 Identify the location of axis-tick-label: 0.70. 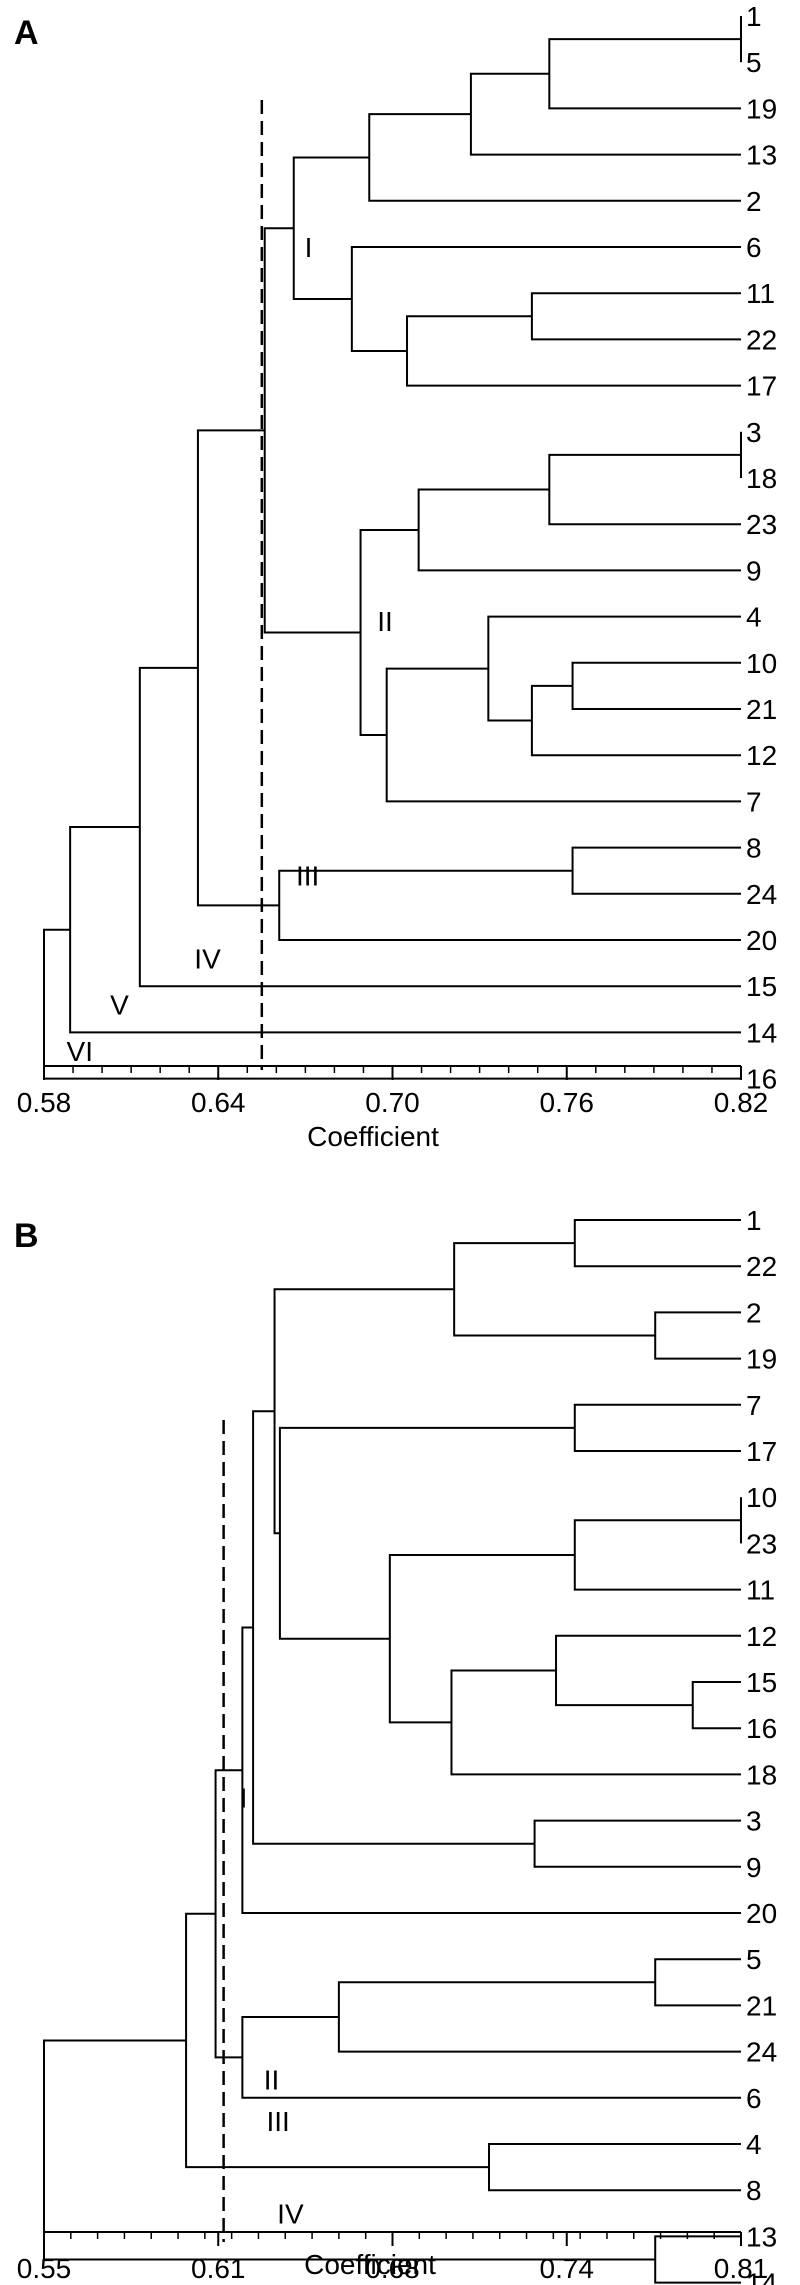
(392, 1102).